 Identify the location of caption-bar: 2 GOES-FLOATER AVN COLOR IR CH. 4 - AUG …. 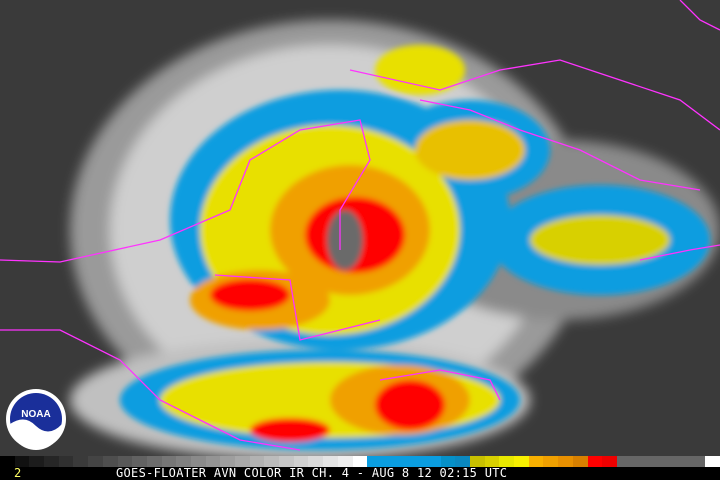
(360, 473).